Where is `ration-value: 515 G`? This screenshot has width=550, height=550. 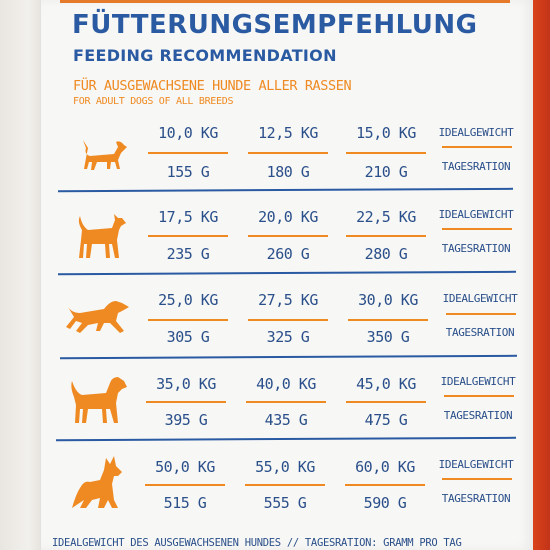
ration-value: 515 G is located at coordinates (185, 503).